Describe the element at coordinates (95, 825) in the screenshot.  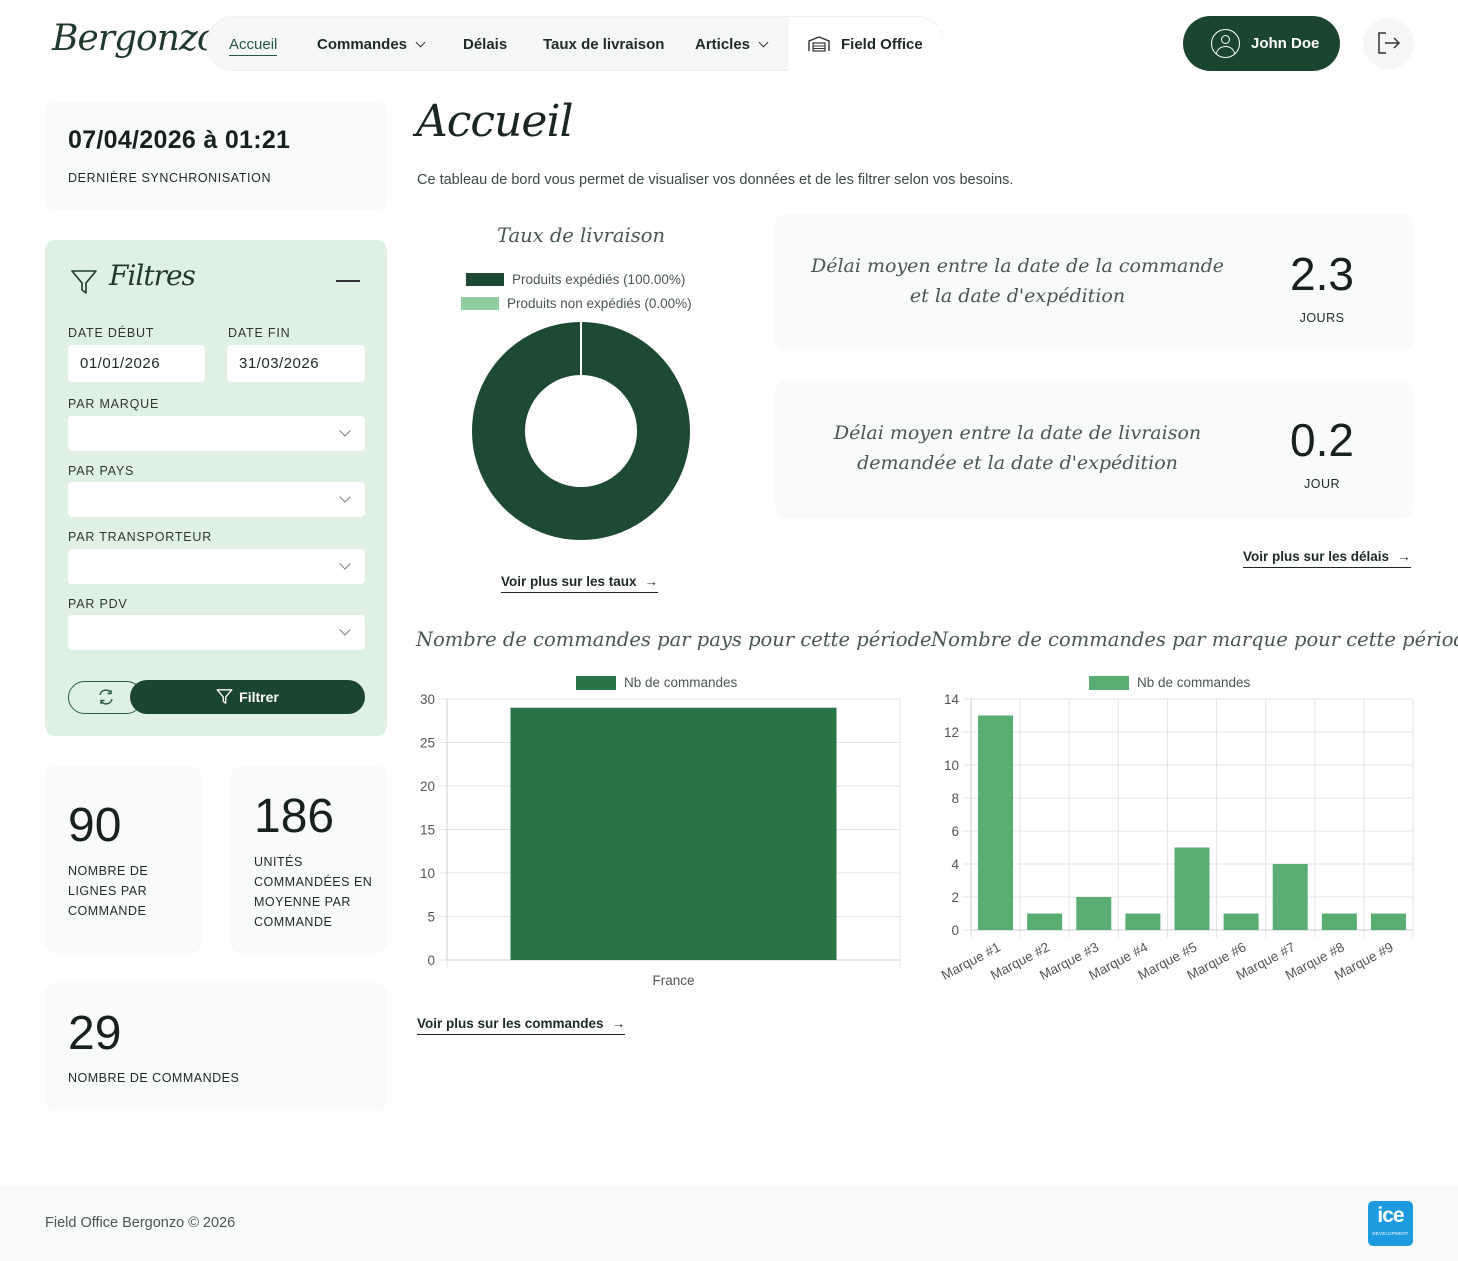
I see `stat-value: 90` at that location.